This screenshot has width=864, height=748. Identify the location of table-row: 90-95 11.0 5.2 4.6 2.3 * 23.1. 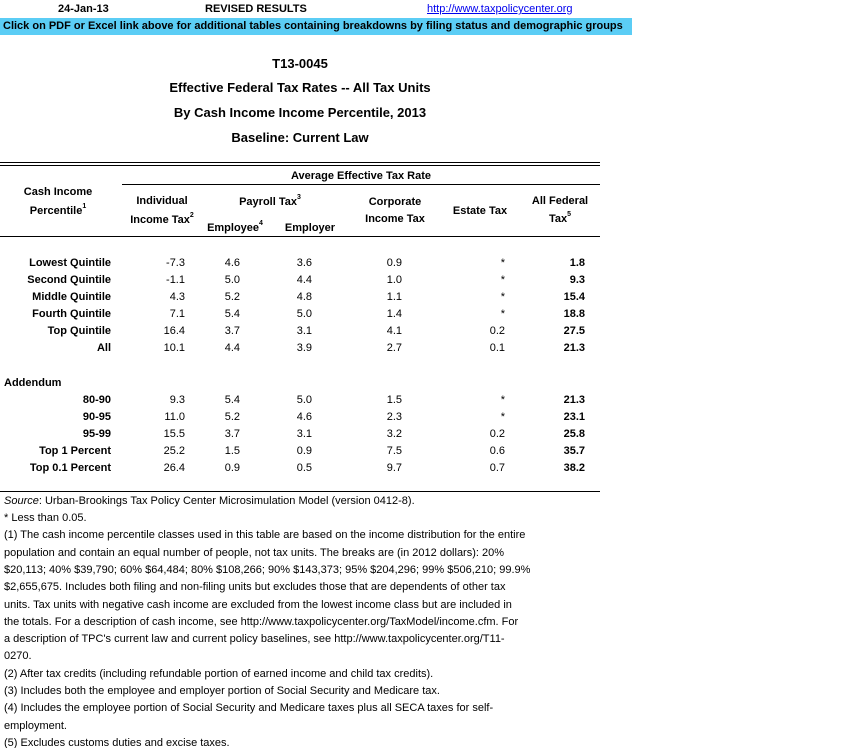
(300, 419).